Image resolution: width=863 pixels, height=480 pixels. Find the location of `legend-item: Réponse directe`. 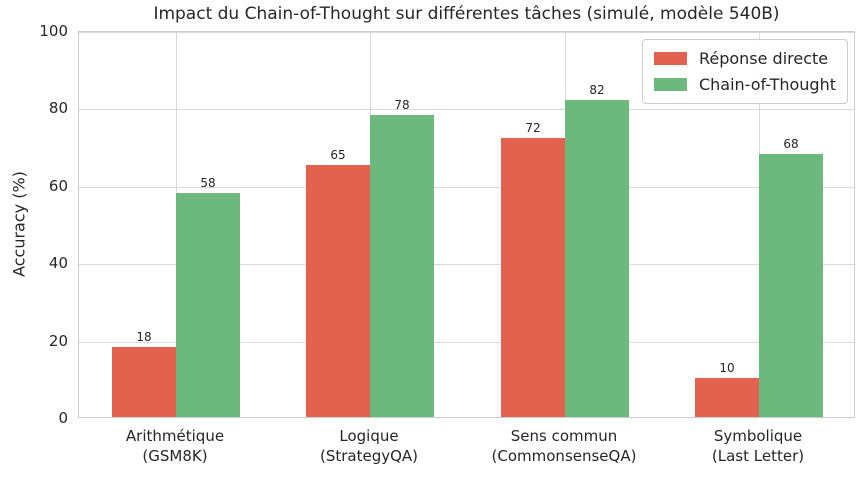

legend-item: Réponse directe is located at coordinates (744, 58).